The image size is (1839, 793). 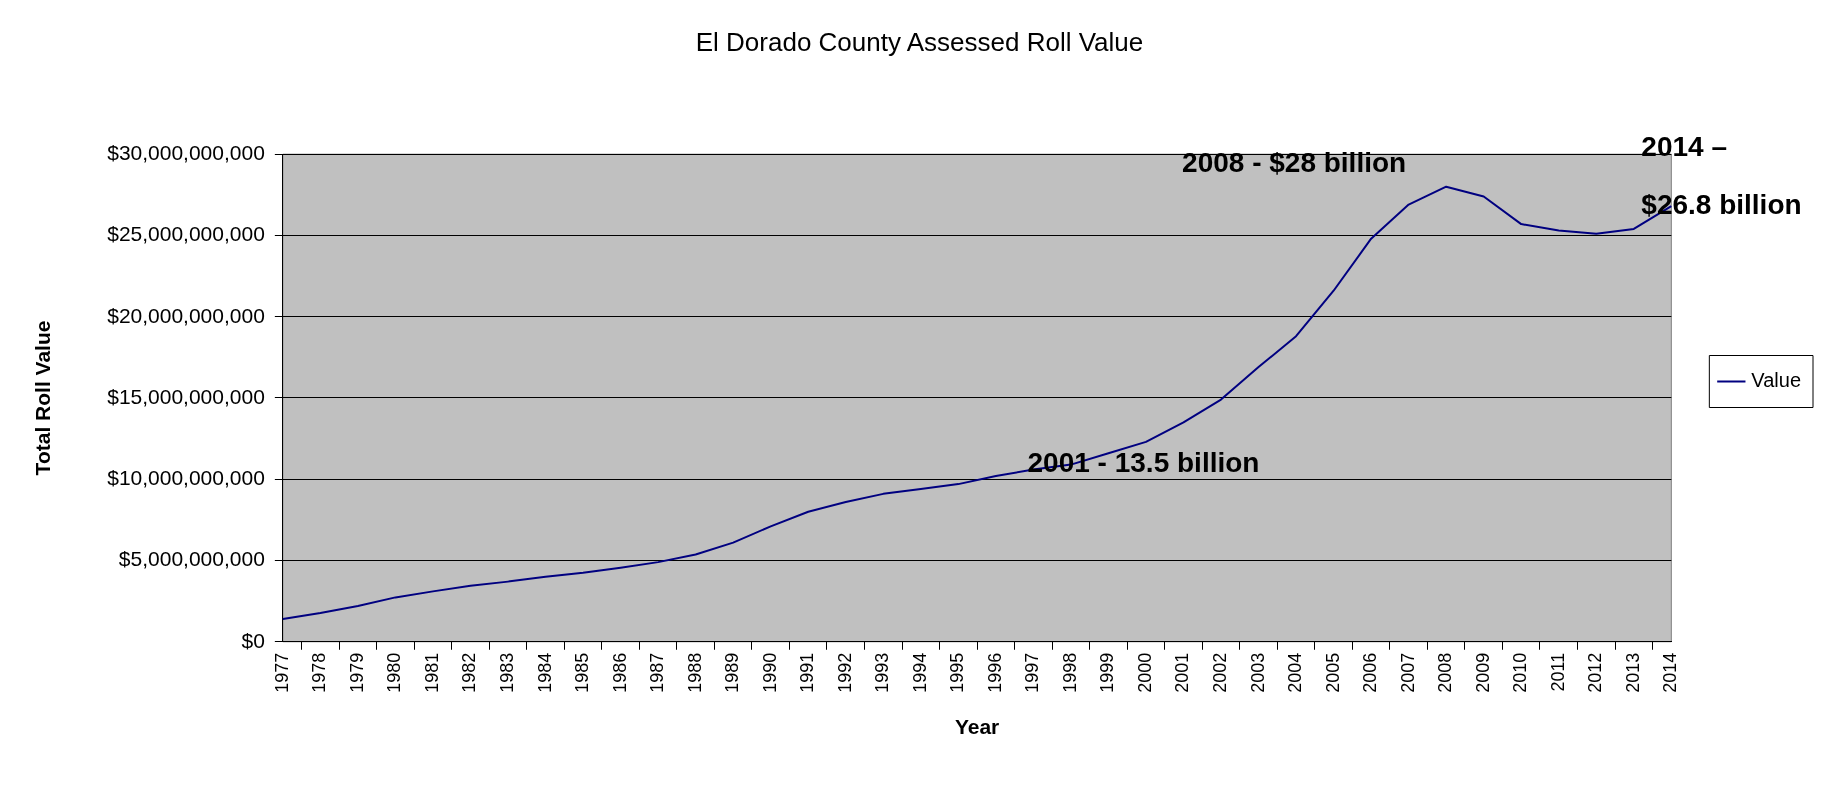 What do you see at coordinates (732, 672) in the screenshot?
I see `x-tick-label: 1989` at bounding box center [732, 672].